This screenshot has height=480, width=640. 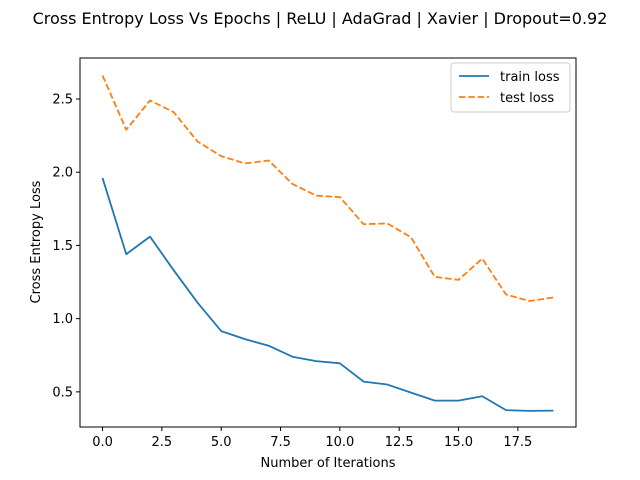 What do you see at coordinates (102, 442) in the screenshot?
I see `x-tick-label: 0.0` at bounding box center [102, 442].